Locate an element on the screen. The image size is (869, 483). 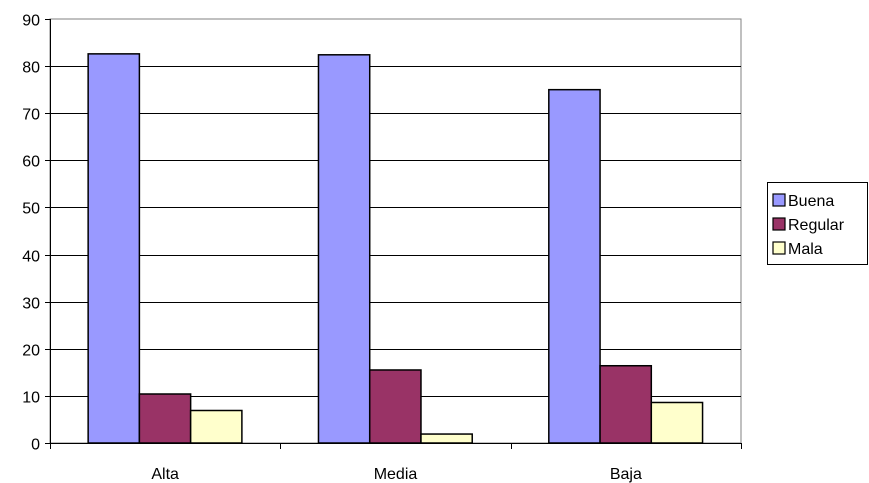
x-tick-label: Alta is located at coordinates (165, 474).